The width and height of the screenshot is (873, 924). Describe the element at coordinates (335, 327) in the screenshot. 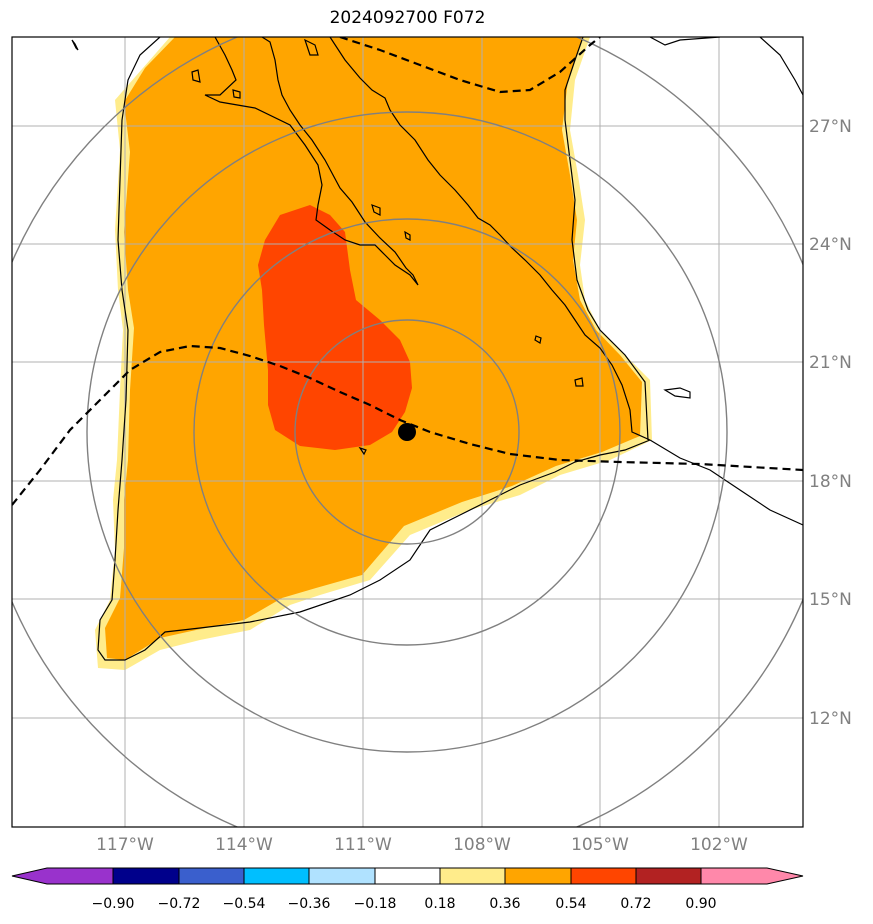

I see `contour-0.54` at that location.